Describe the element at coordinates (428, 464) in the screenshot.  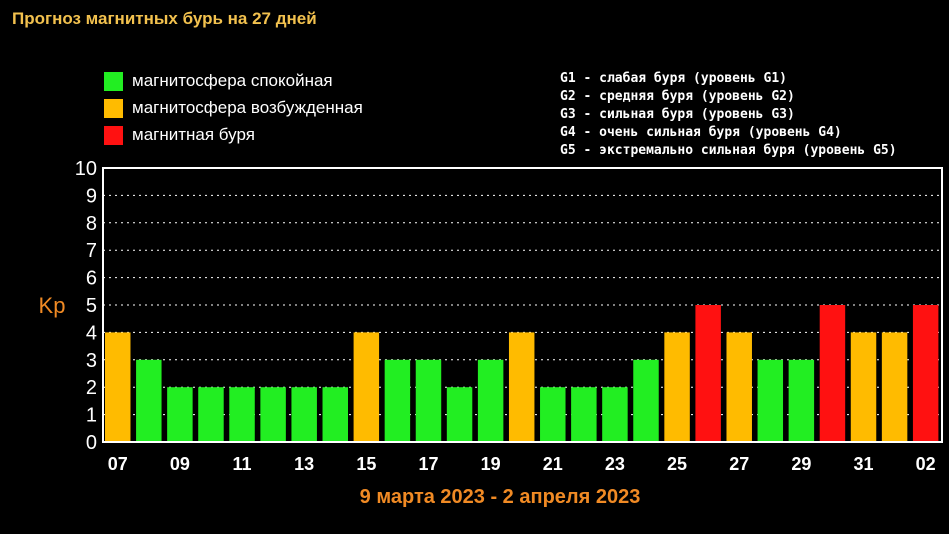
I see `x-tick-label: 17` at that location.